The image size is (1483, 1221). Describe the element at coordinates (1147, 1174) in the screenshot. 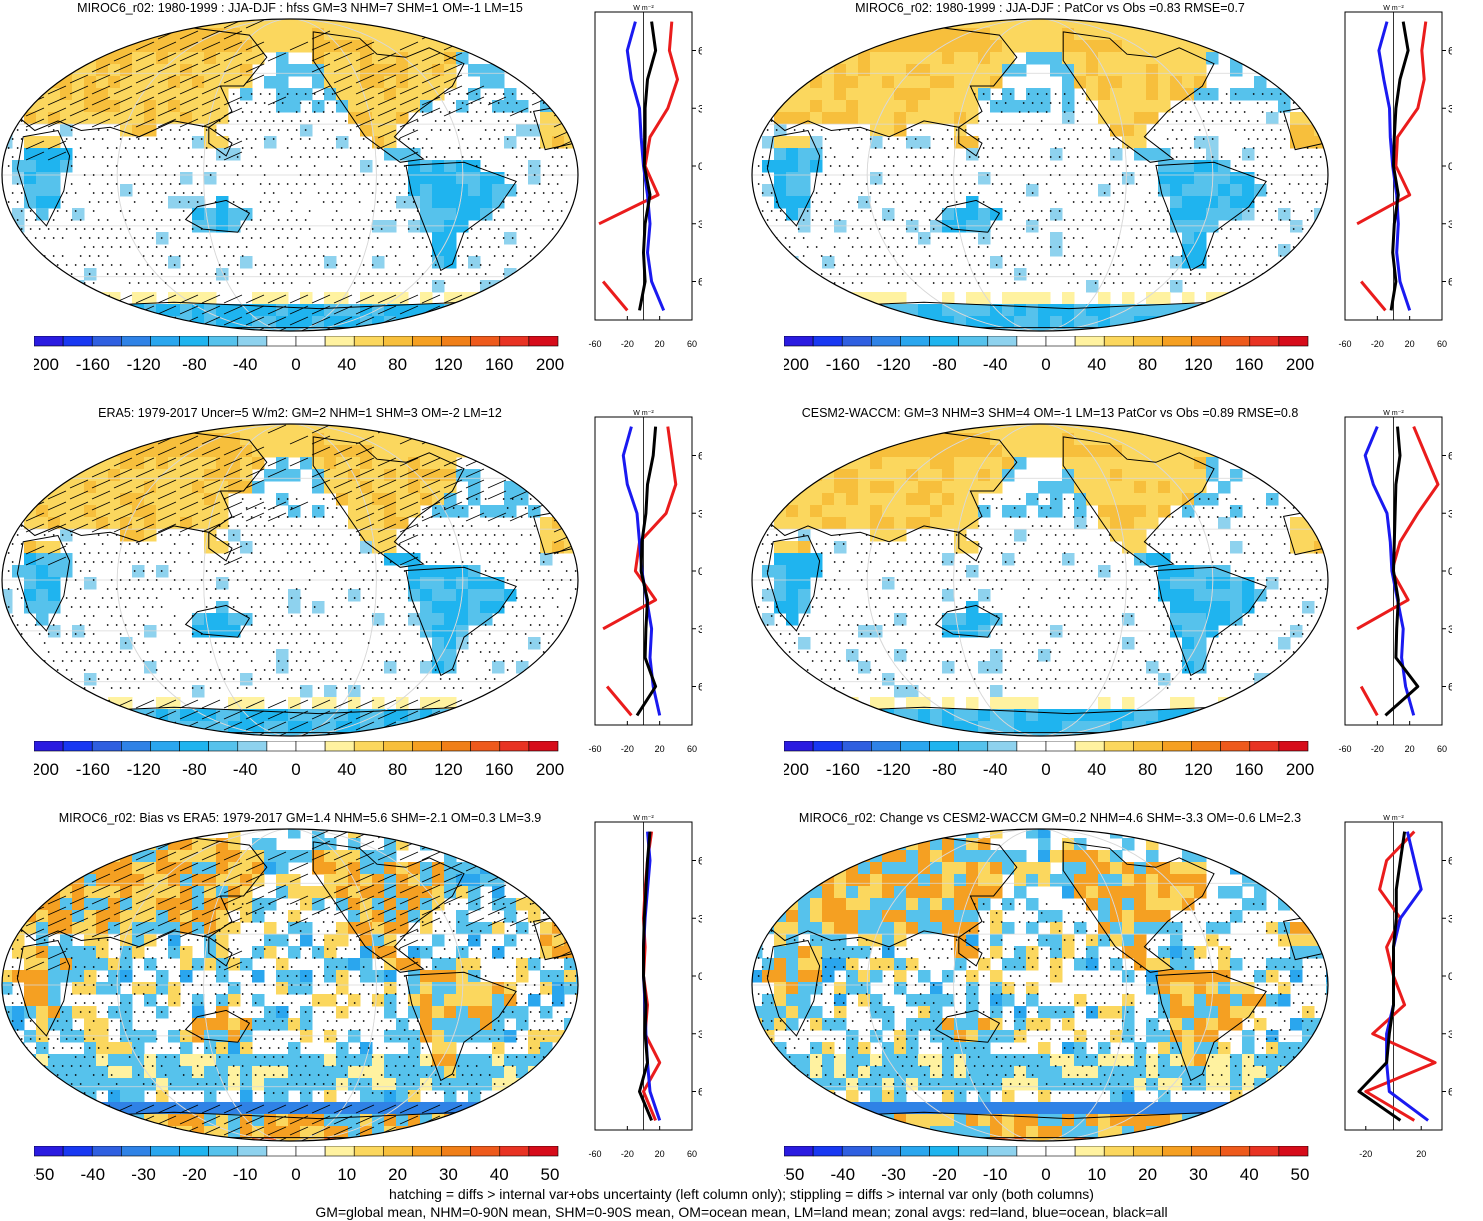

I see `colorbar-tick-label: 20` at that location.